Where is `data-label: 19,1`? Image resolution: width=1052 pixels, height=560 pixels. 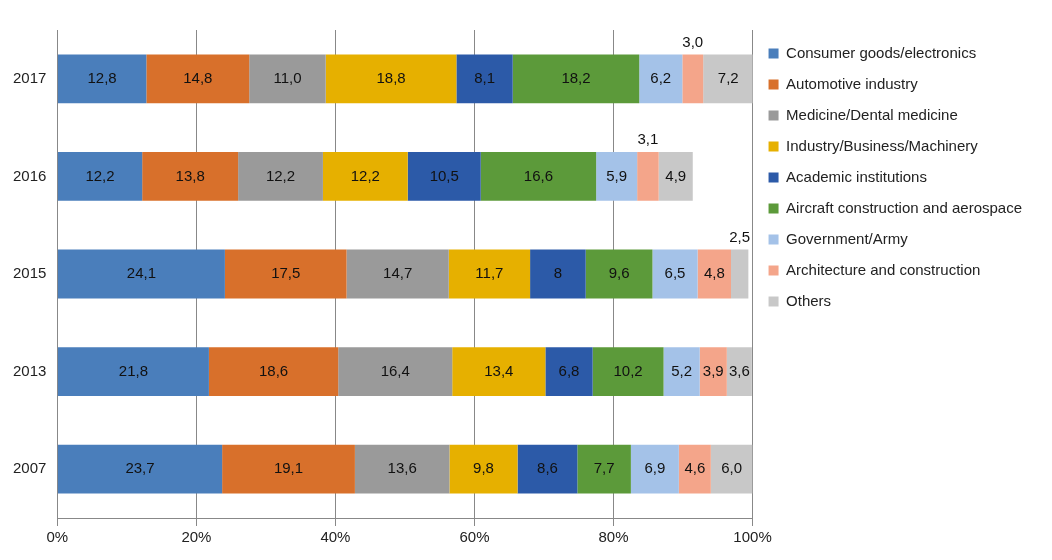
data-label: 19,1 is located at coordinates (288, 468).